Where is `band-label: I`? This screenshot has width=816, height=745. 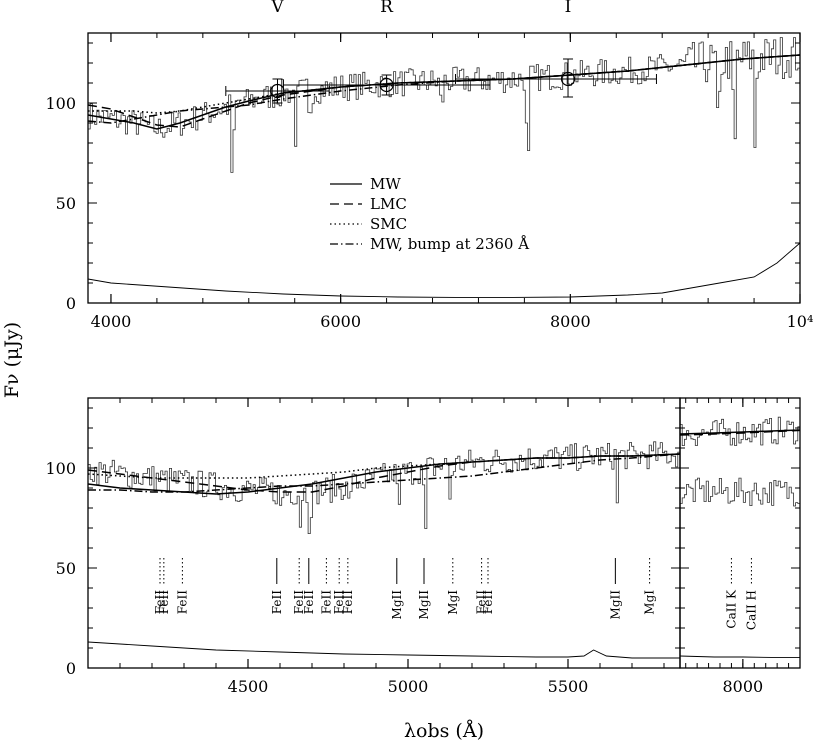 band-label: I is located at coordinates (568, 8).